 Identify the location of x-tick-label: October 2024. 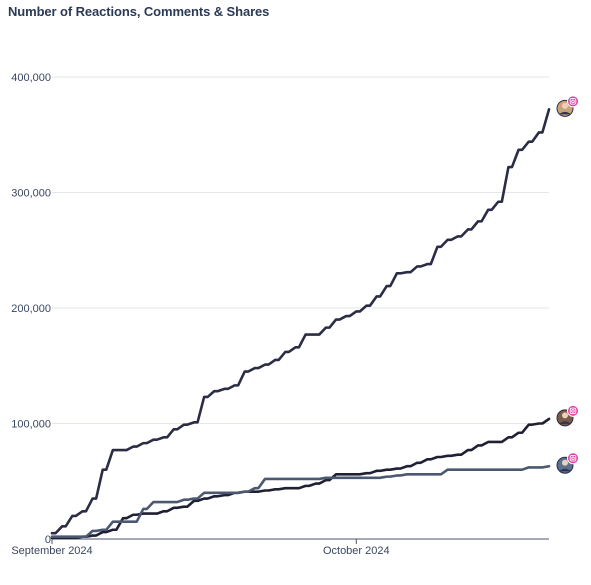
(356, 551).